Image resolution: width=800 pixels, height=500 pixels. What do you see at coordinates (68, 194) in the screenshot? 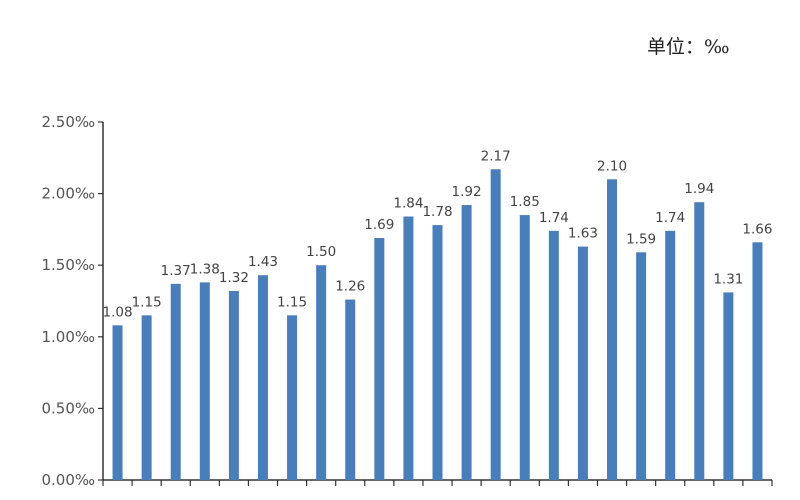
I see `y-tick-label: 2.00‰` at bounding box center [68, 194].